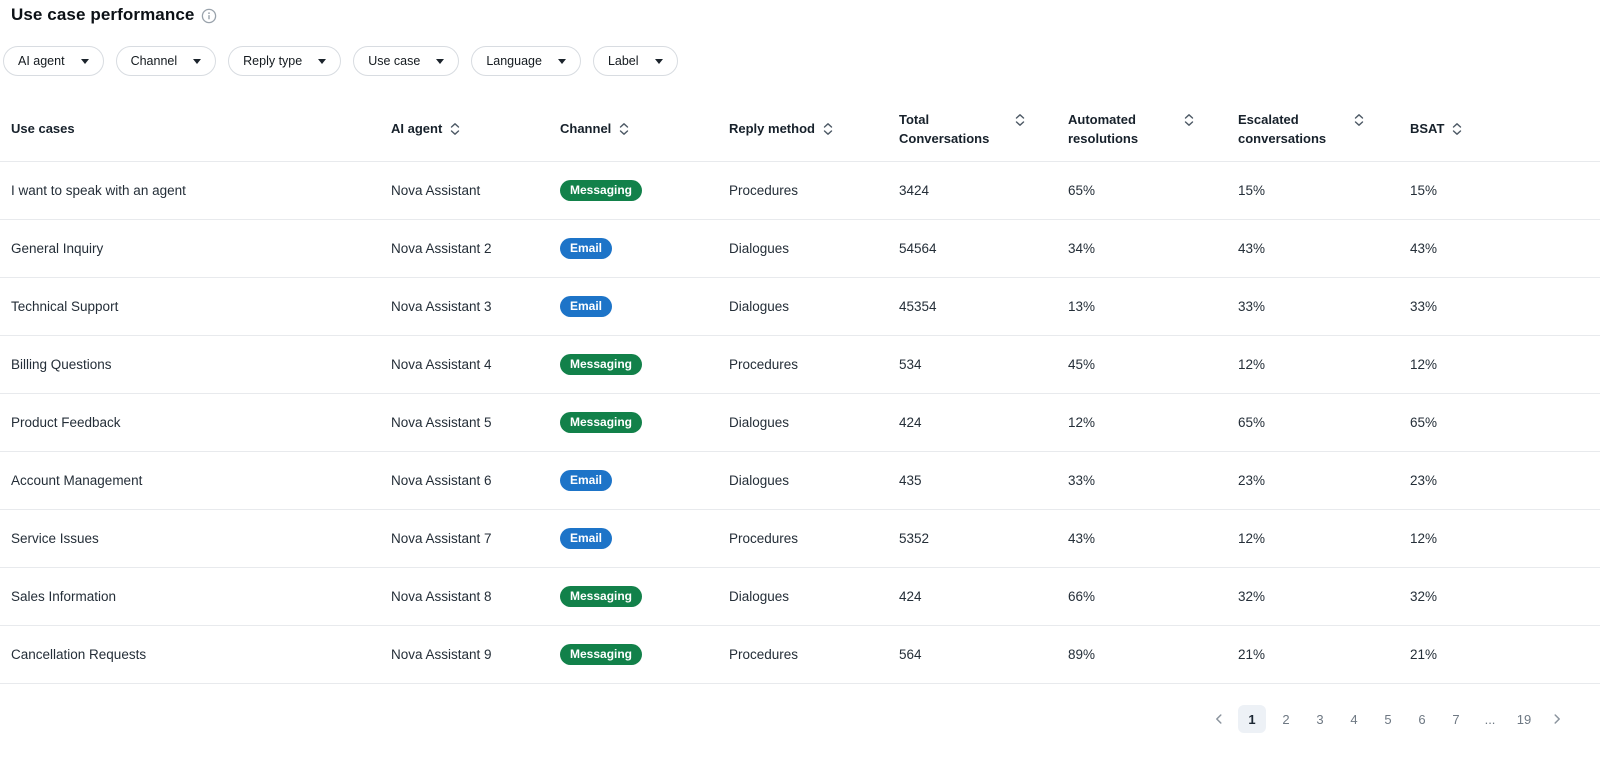 The image size is (1600, 766). Describe the element at coordinates (1456, 719) in the screenshot. I see `page-button-7: 7` at that location.